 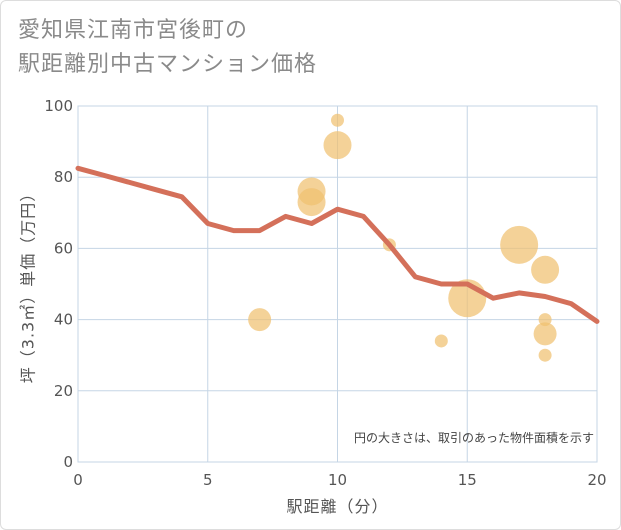 I want to click on x-tick-label: 5, so click(x=208, y=480).